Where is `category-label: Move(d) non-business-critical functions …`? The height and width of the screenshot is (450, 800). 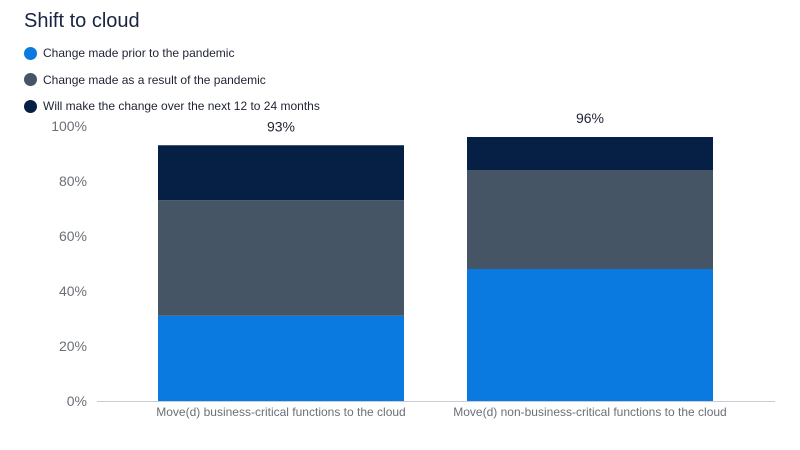
category-label: Move(d) non-business-critical functions … is located at coordinates (589, 412).